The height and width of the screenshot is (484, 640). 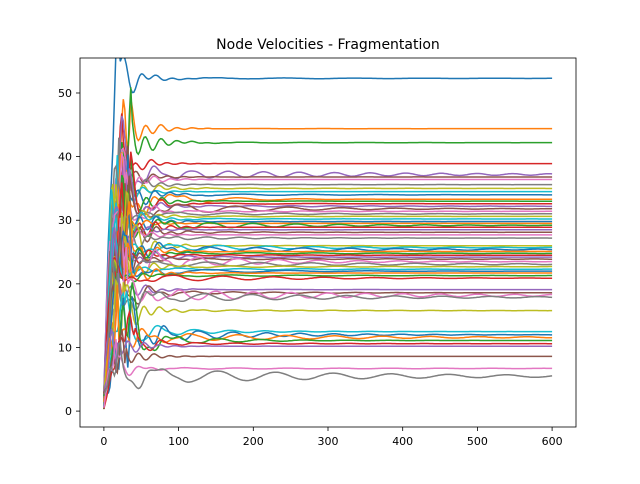 What do you see at coordinates (552, 441) in the screenshot?
I see `x-tick-label: 600` at bounding box center [552, 441].